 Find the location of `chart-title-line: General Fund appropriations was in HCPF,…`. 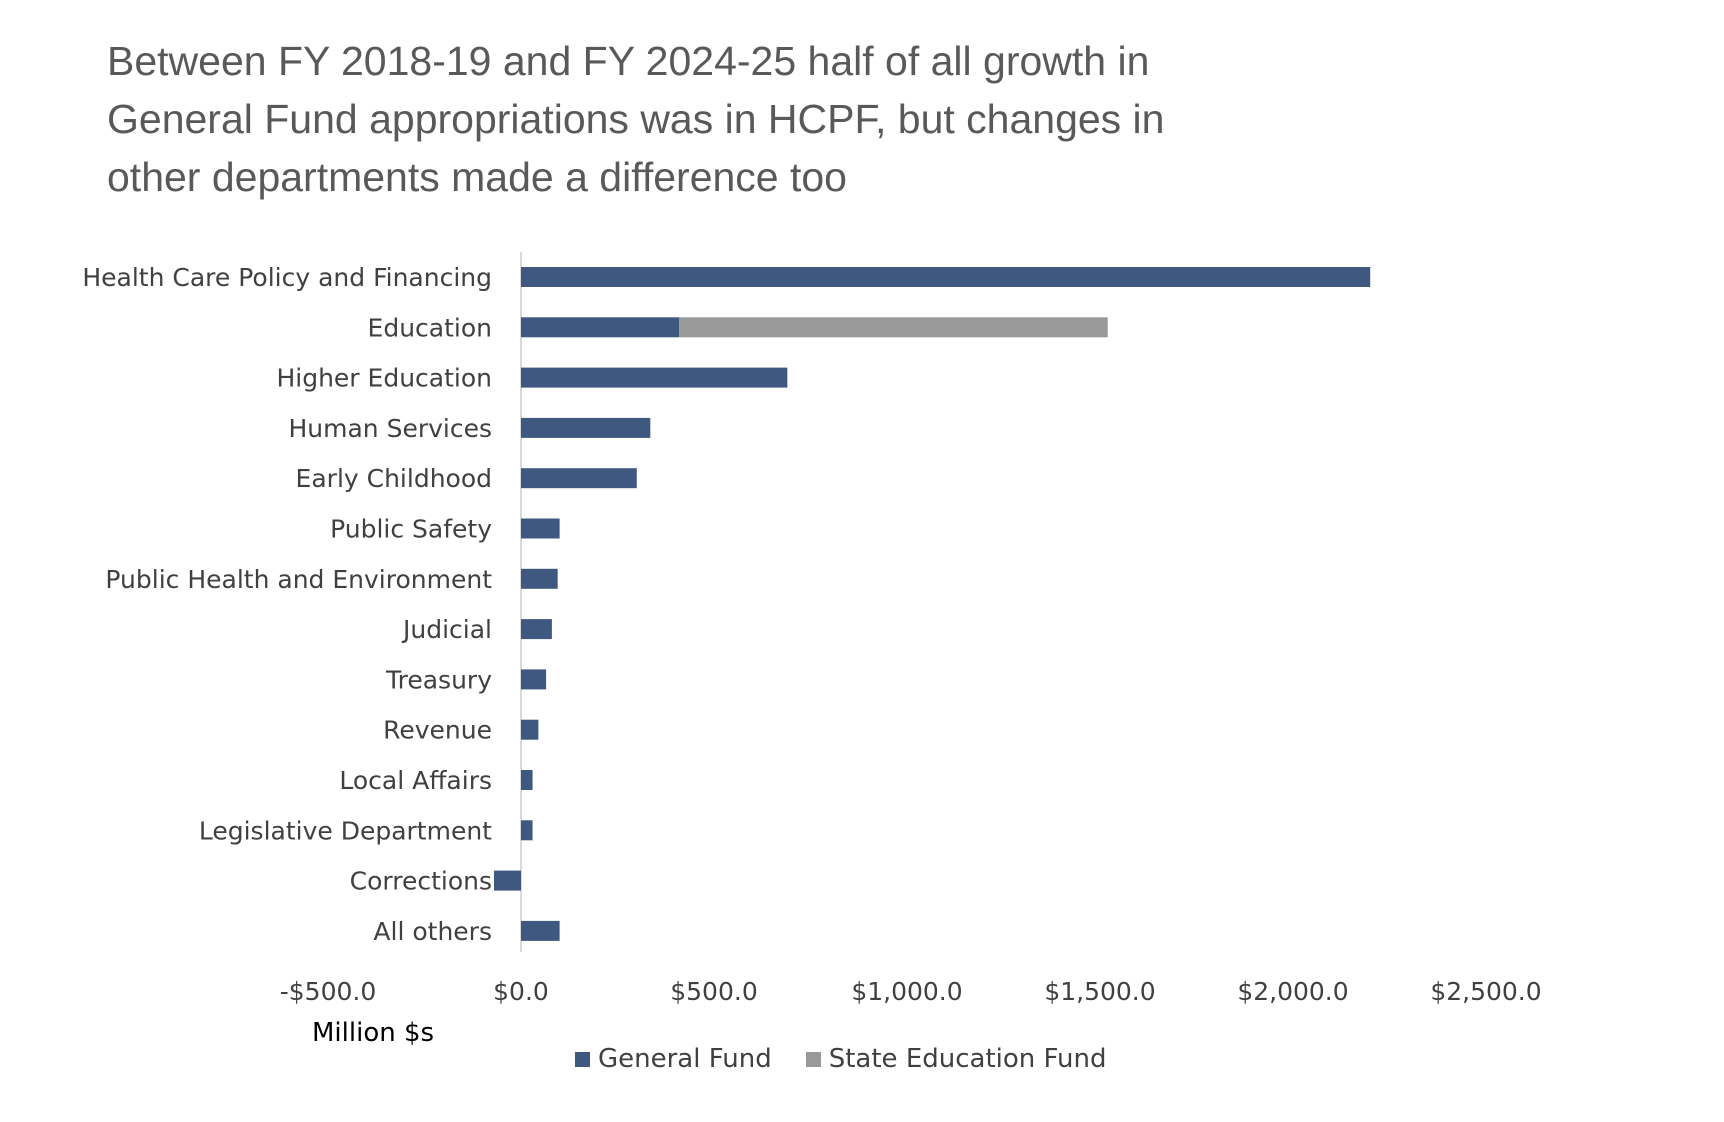

chart-title-line: General Fund appropriations was in HCPF,… is located at coordinates (636, 119).